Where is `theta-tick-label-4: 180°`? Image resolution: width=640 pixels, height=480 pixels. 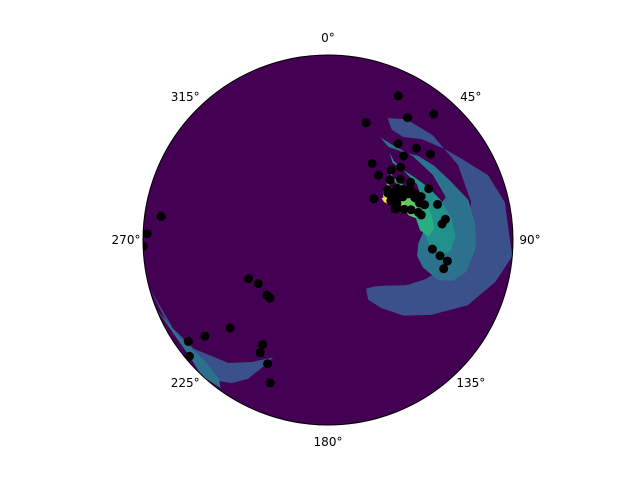 theta-tick-label-4: 180° is located at coordinates (328, 442).